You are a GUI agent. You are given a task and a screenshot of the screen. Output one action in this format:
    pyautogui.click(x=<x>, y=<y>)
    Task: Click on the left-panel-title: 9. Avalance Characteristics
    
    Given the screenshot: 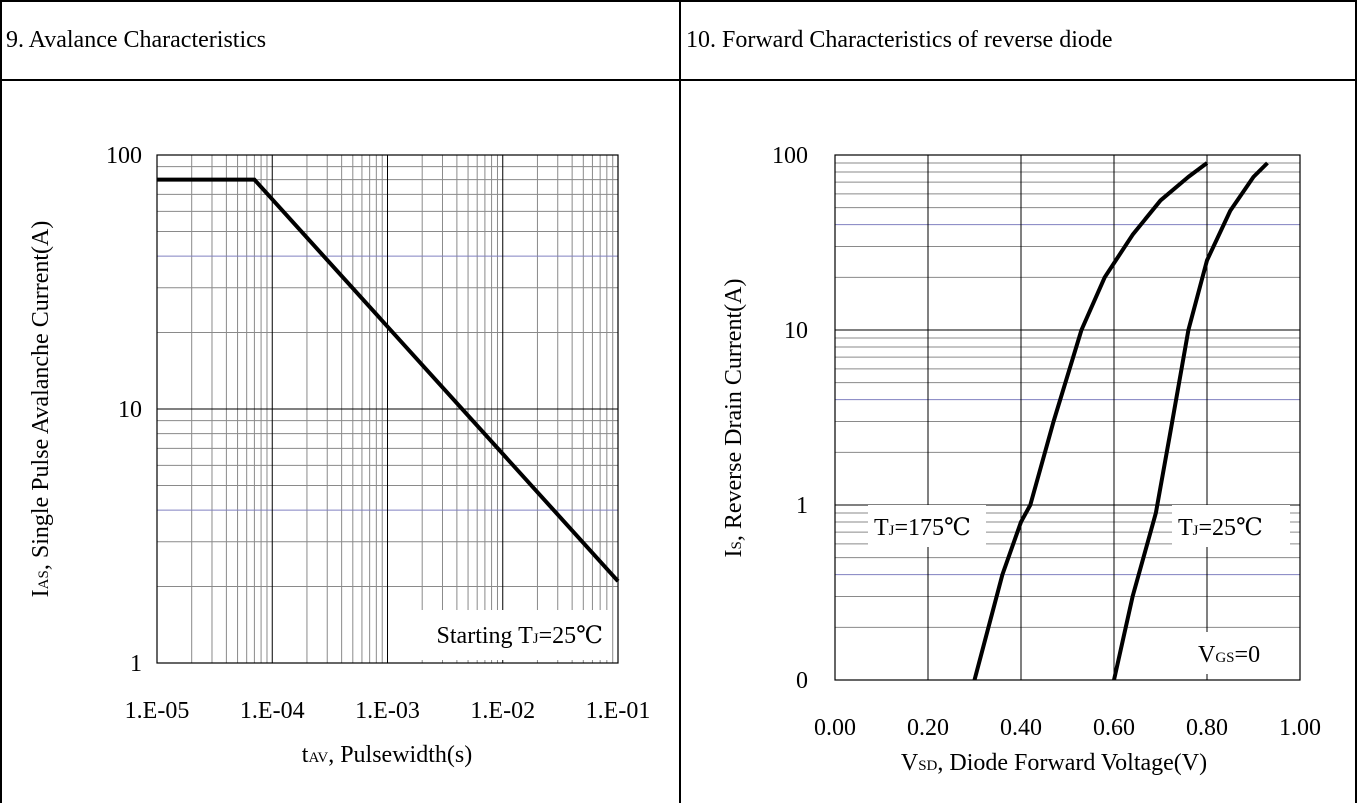 What is the action you would take?
    pyautogui.click(x=136, y=39)
    